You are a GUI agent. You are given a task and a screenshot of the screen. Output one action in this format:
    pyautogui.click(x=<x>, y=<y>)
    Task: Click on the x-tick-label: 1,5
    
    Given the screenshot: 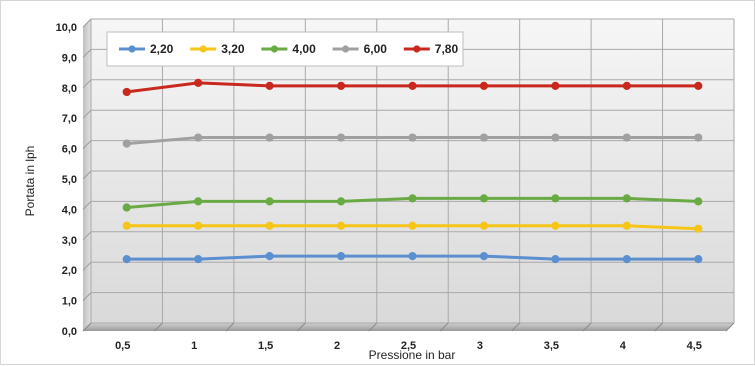 What is the action you would take?
    pyautogui.click(x=265, y=346)
    